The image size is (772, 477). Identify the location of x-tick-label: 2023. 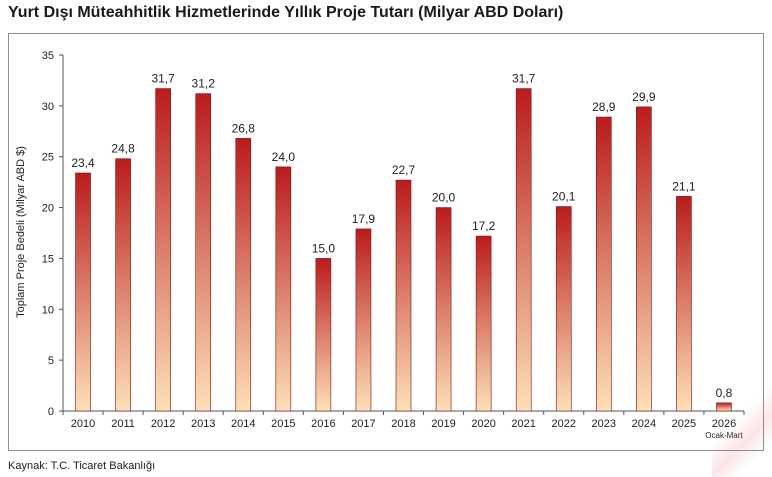
(604, 424).